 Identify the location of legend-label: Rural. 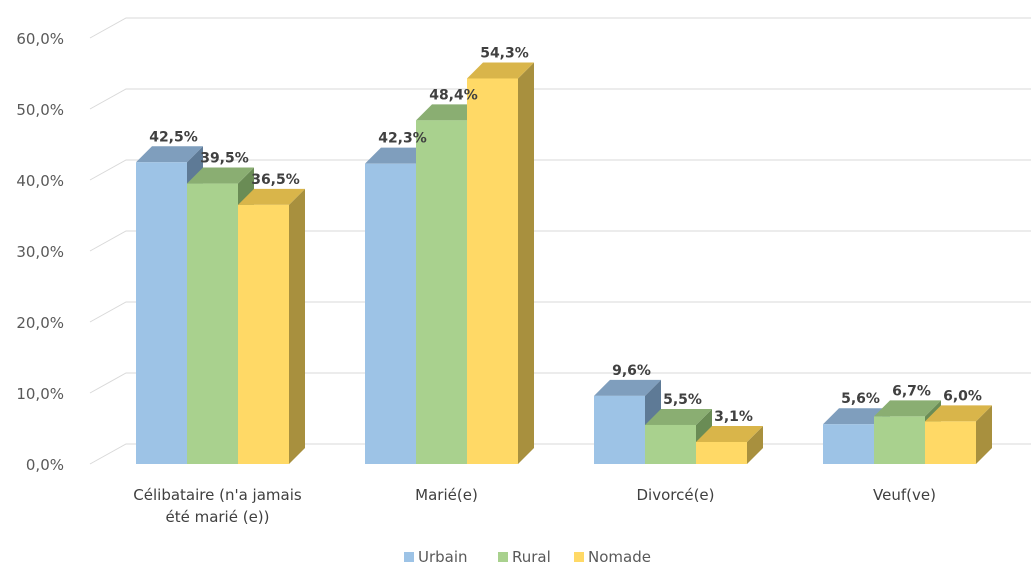
(531, 556).